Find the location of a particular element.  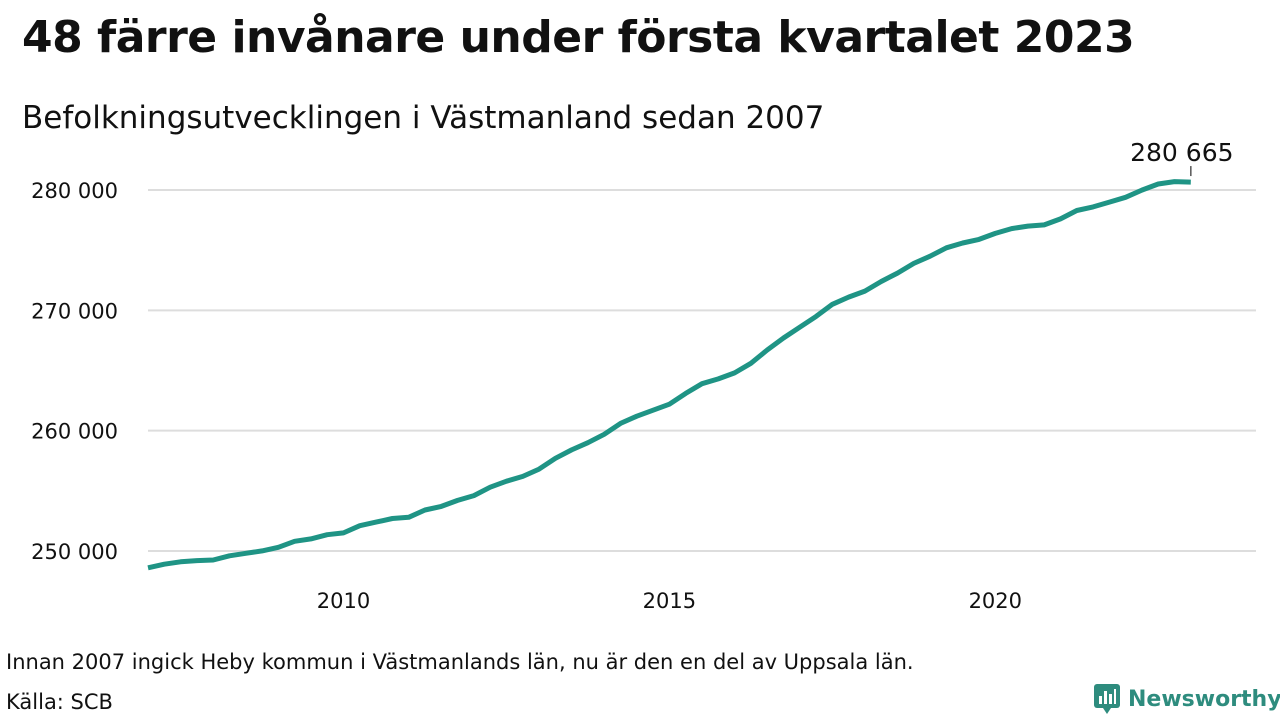

x-tick-label: 2010 is located at coordinates (343, 601).